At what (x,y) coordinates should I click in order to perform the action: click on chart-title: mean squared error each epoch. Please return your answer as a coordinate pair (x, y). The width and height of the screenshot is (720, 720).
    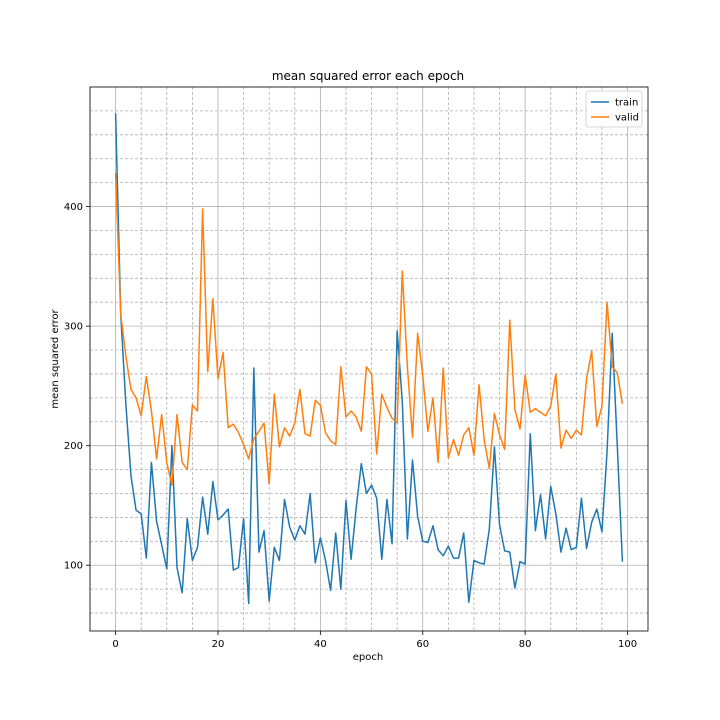
    Looking at the image, I should click on (368, 76).